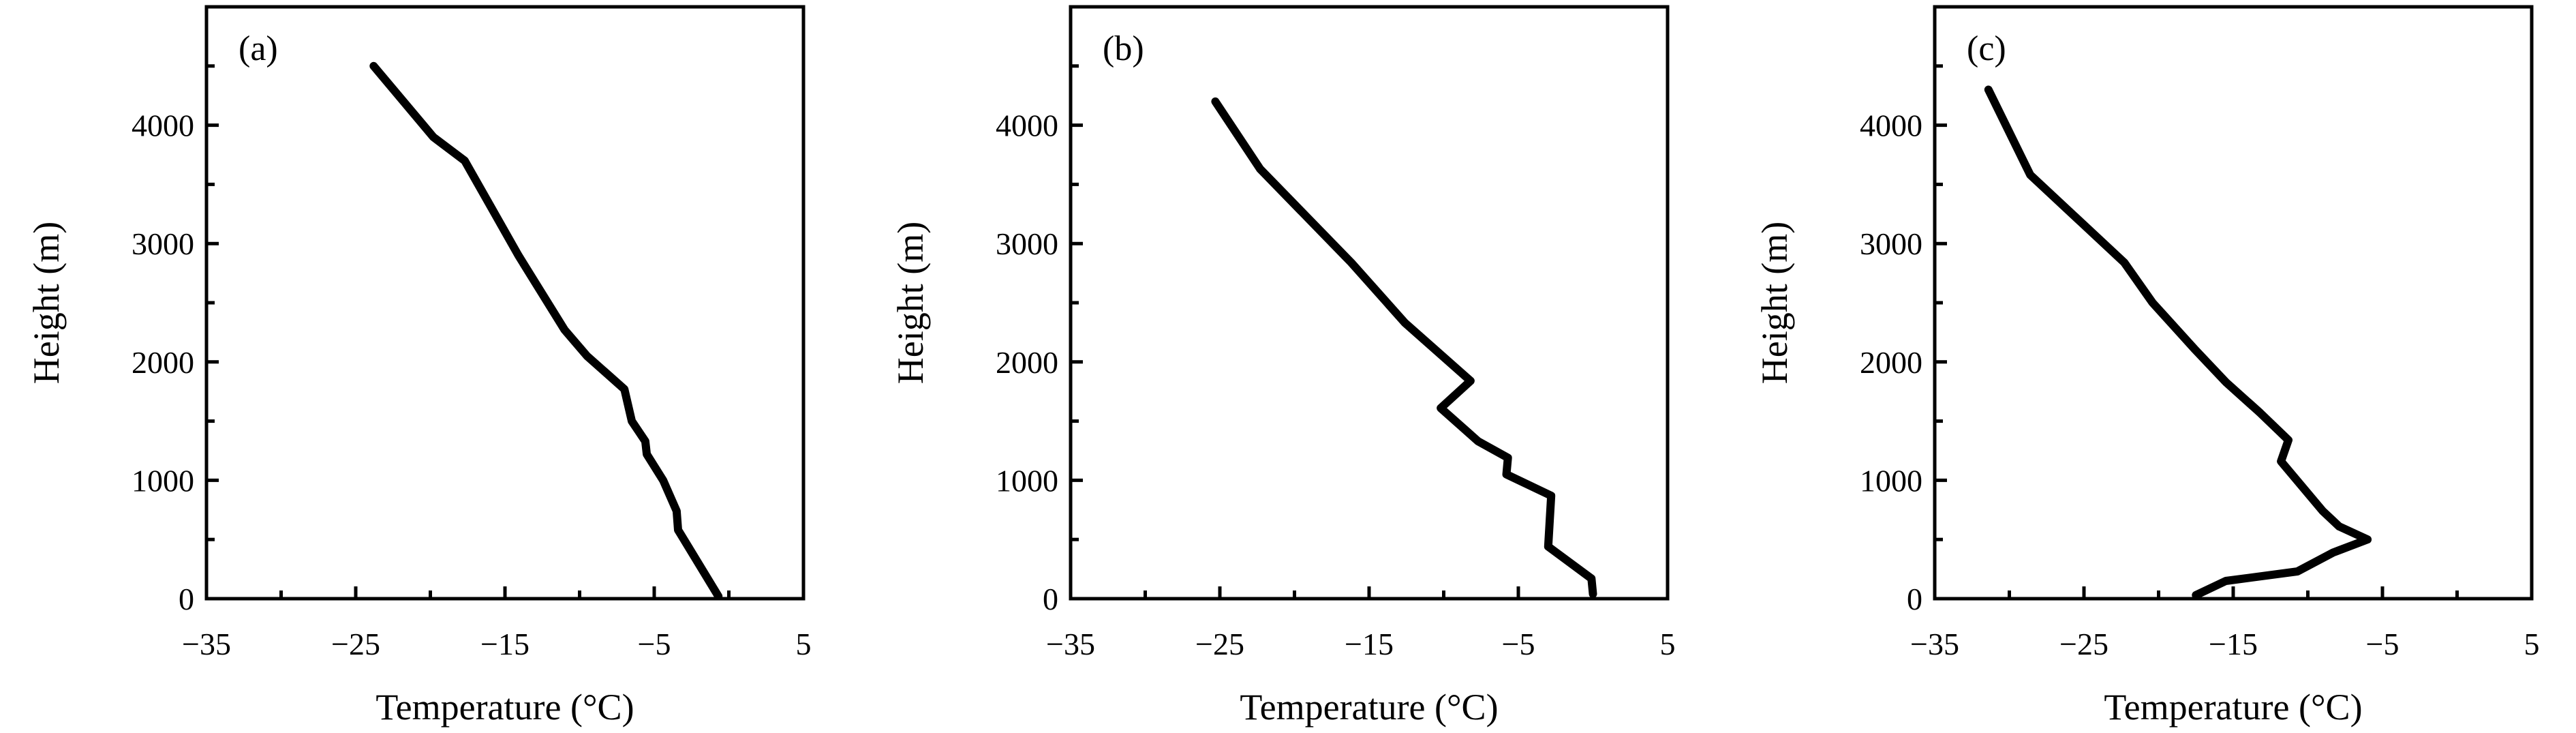  Describe the element at coordinates (258, 49) in the screenshot. I see `panel-label: (a)` at that location.